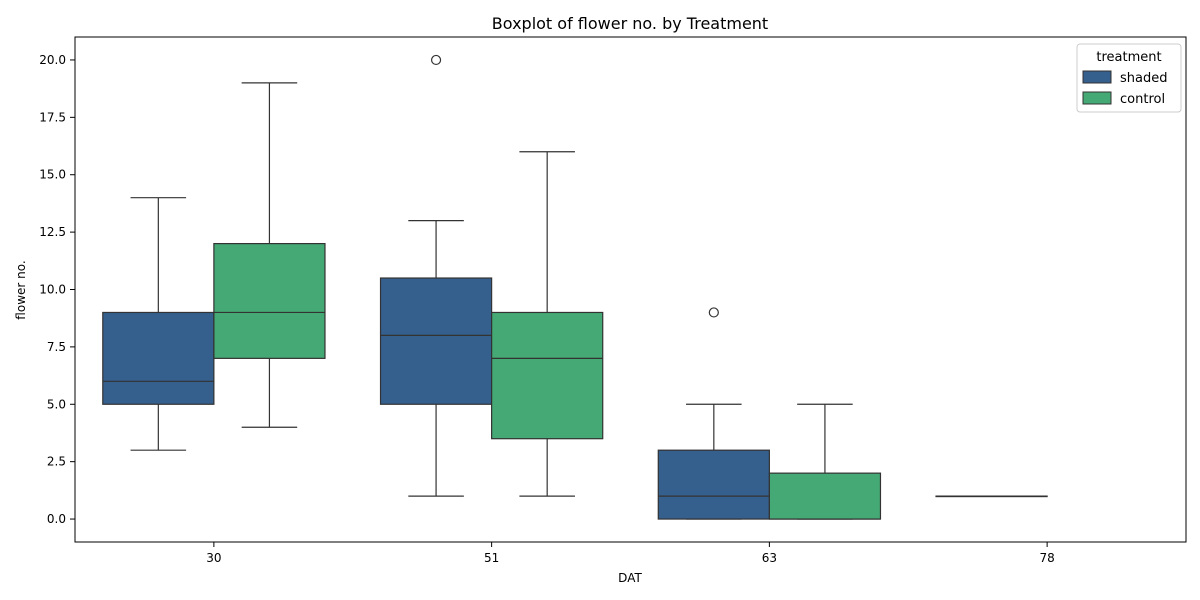 The width and height of the screenshot is (1200, 600). Describe the element at coordinates (630, 578) in the screenshot. I see `x-axis-label: DAT` at that location.